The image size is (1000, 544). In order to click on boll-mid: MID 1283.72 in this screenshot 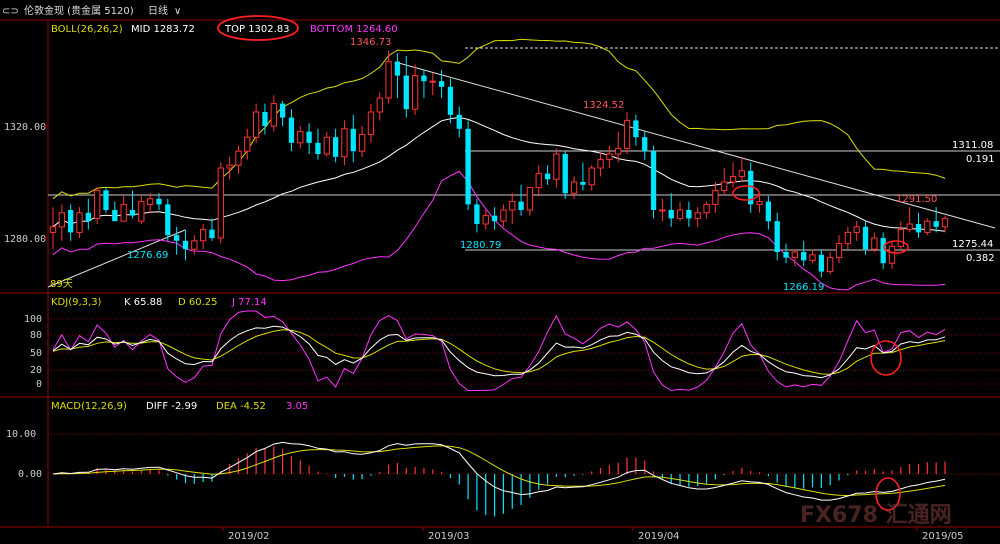, I will do `click(163, 29)`.